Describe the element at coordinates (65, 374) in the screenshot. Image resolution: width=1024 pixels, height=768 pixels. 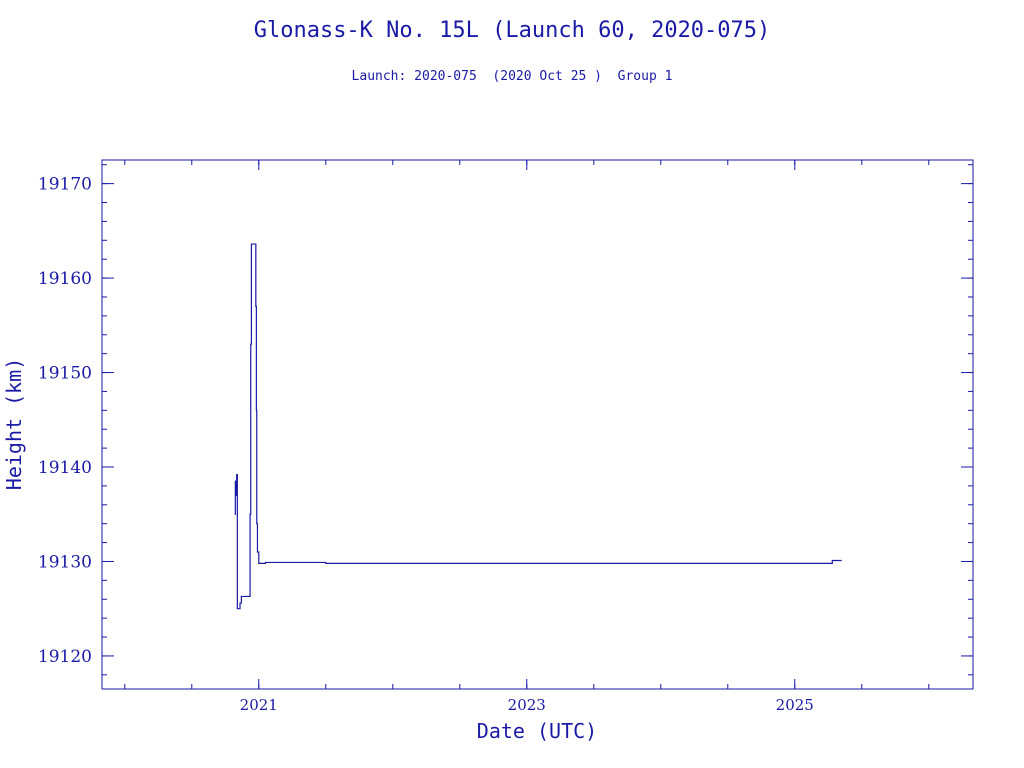
I see `y-tick-label: 19150` at that location.